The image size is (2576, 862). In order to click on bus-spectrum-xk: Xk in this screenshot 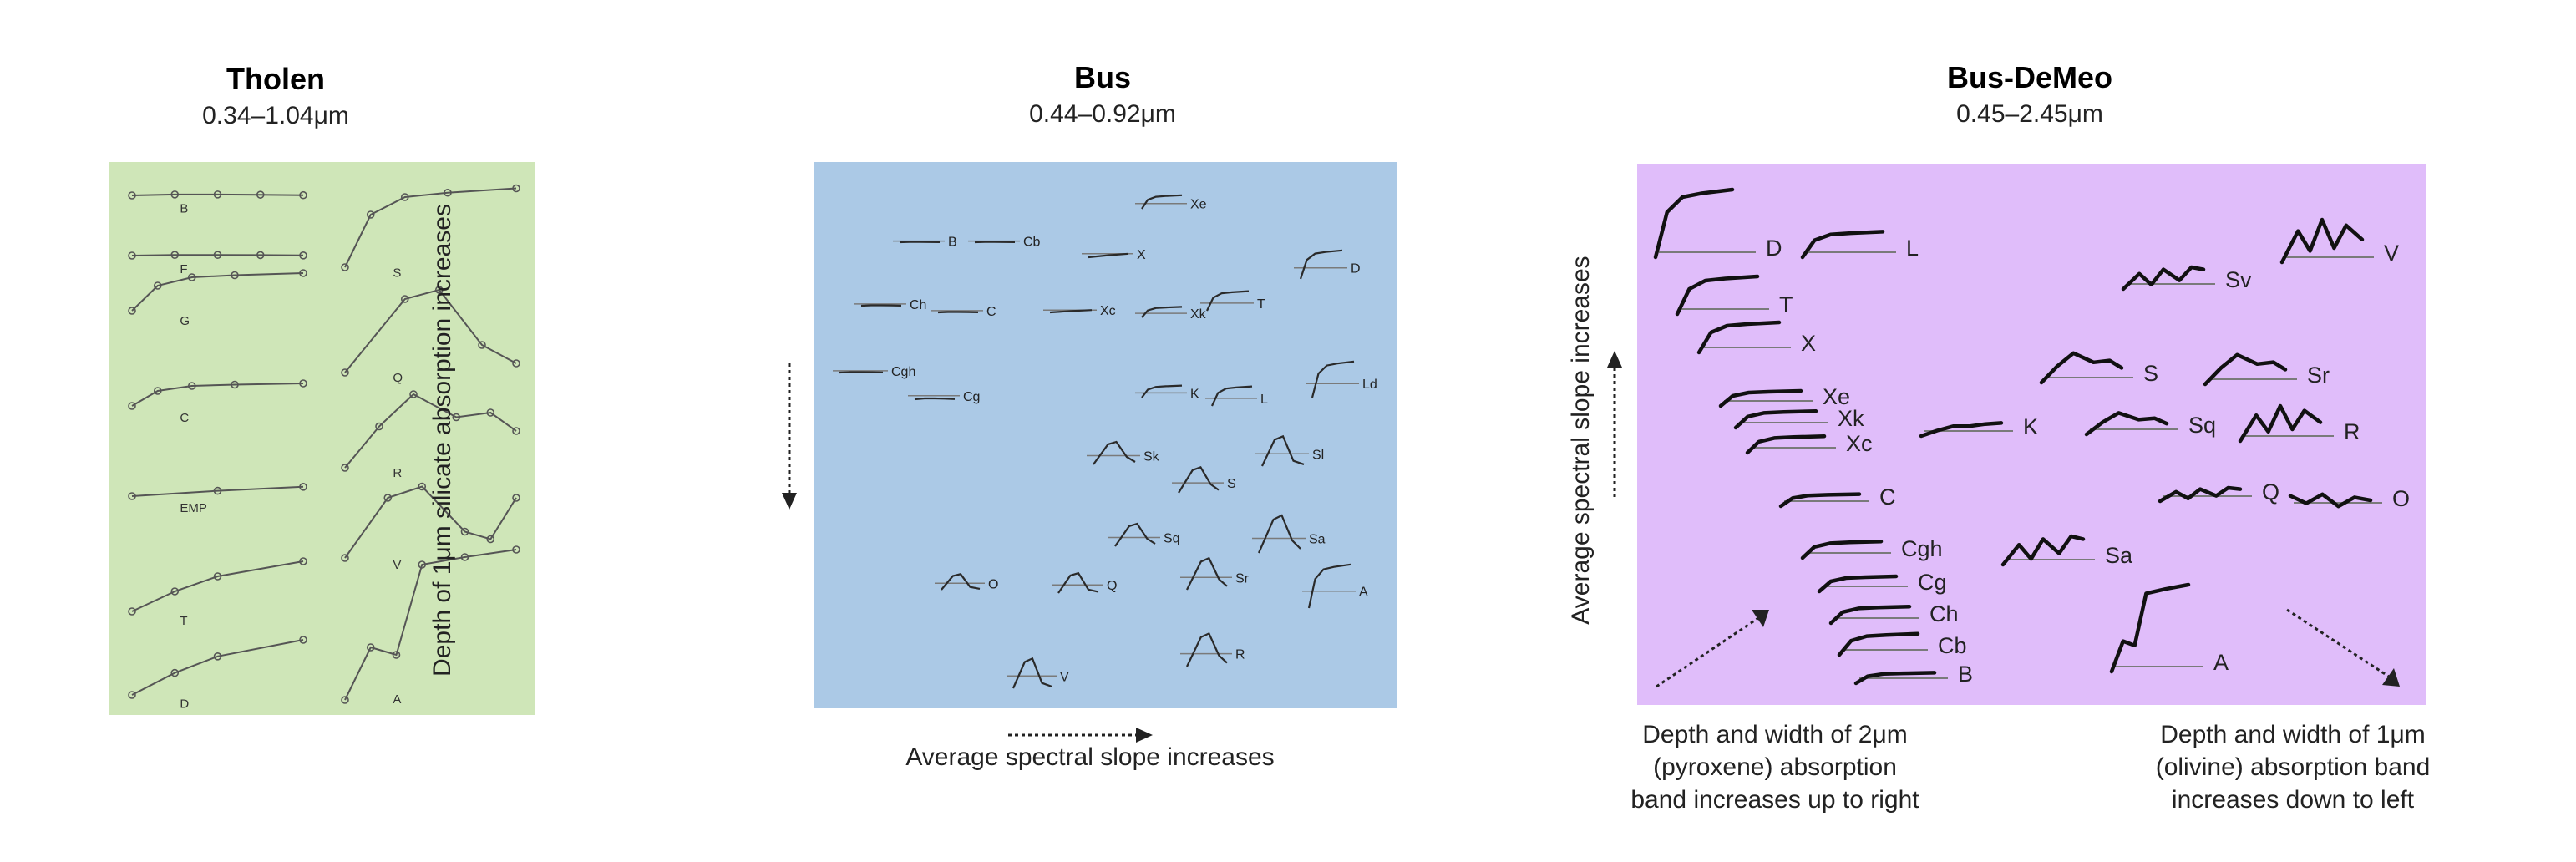, I will do `click(1171, 314)`.